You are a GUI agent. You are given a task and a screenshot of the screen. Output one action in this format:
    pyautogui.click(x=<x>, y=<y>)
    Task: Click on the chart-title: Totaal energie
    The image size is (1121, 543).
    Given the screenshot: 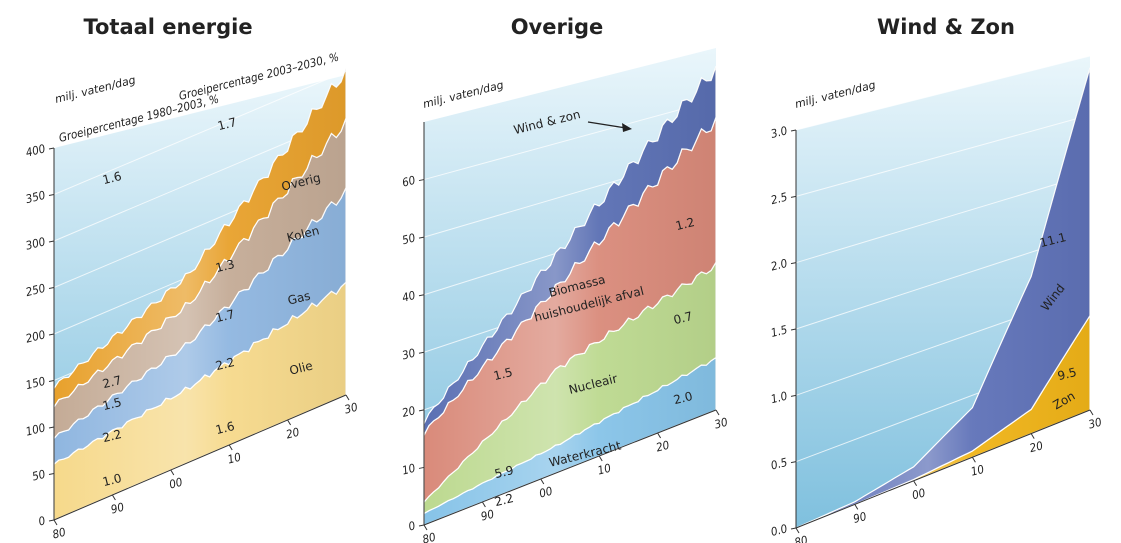 What is the action you would take?
    pyautogui.click(x=167, y=27)
    